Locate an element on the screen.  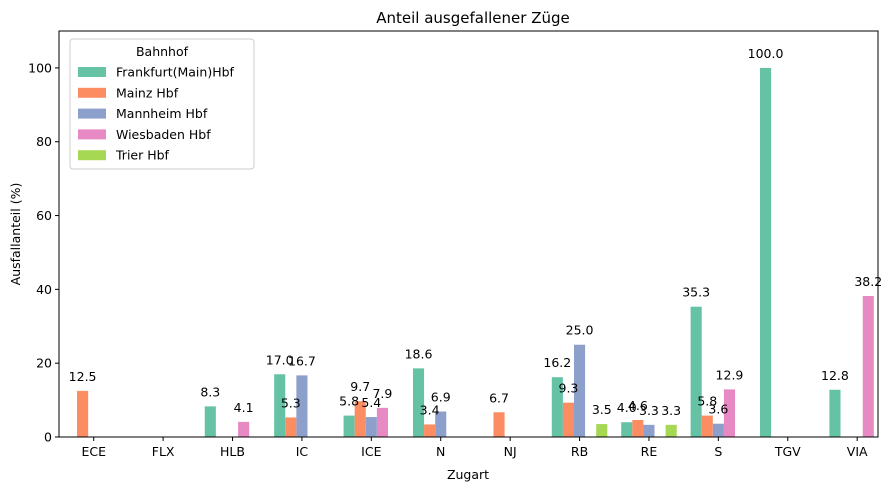
data-label: 16.2 is located at coordinates (557, 362).